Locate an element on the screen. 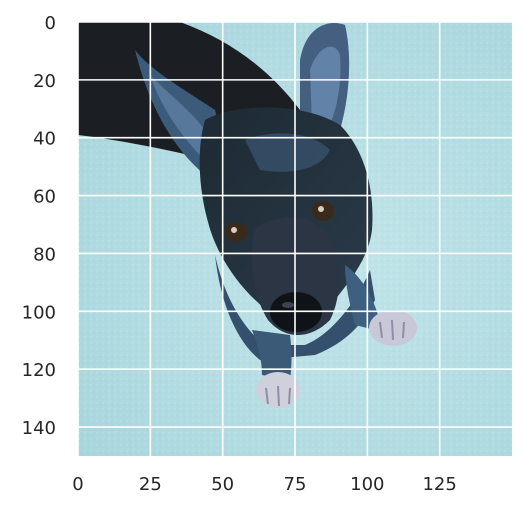  dog-left-paw-toes is located at coordinates (278, 396).